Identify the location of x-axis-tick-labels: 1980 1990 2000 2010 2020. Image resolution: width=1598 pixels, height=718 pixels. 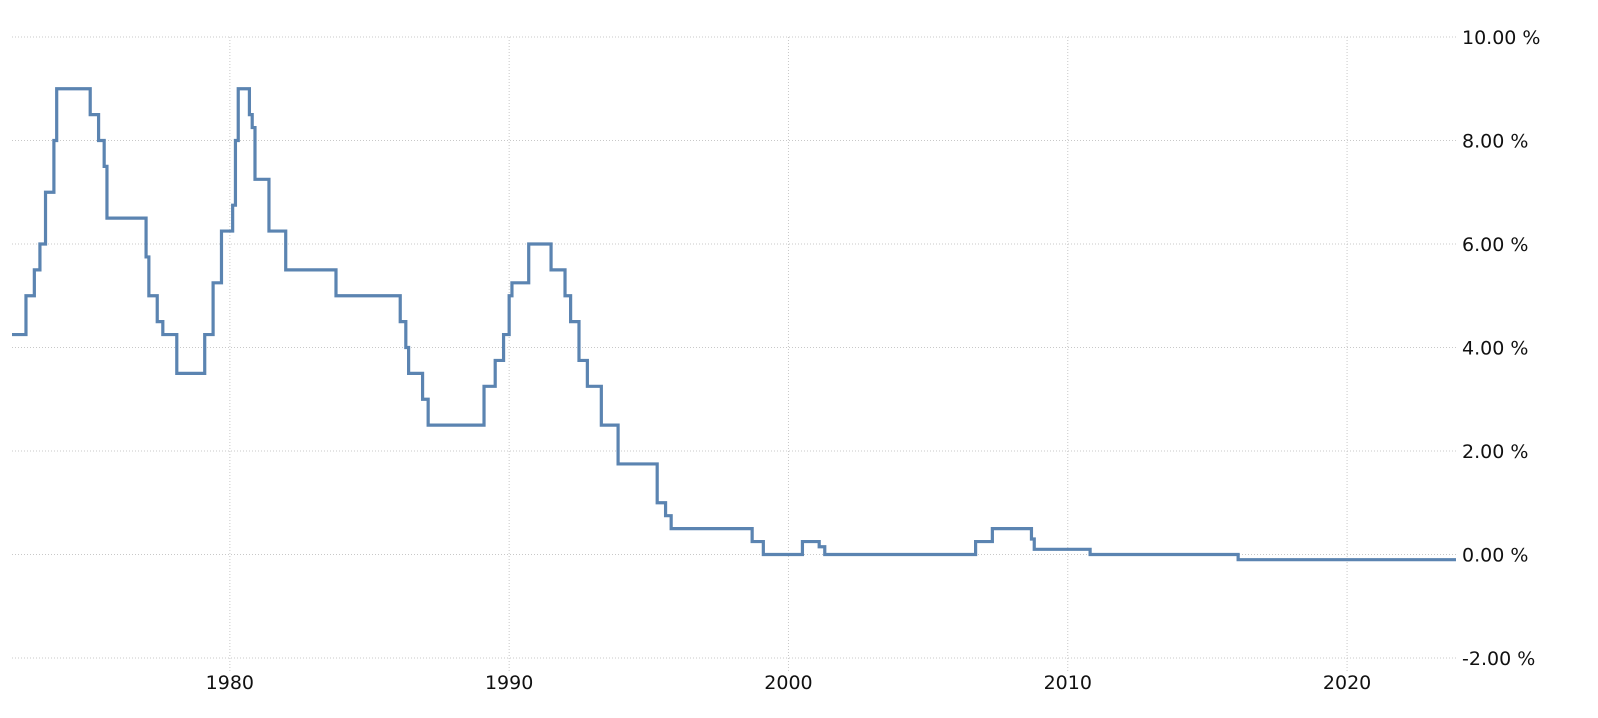
(789, 683).